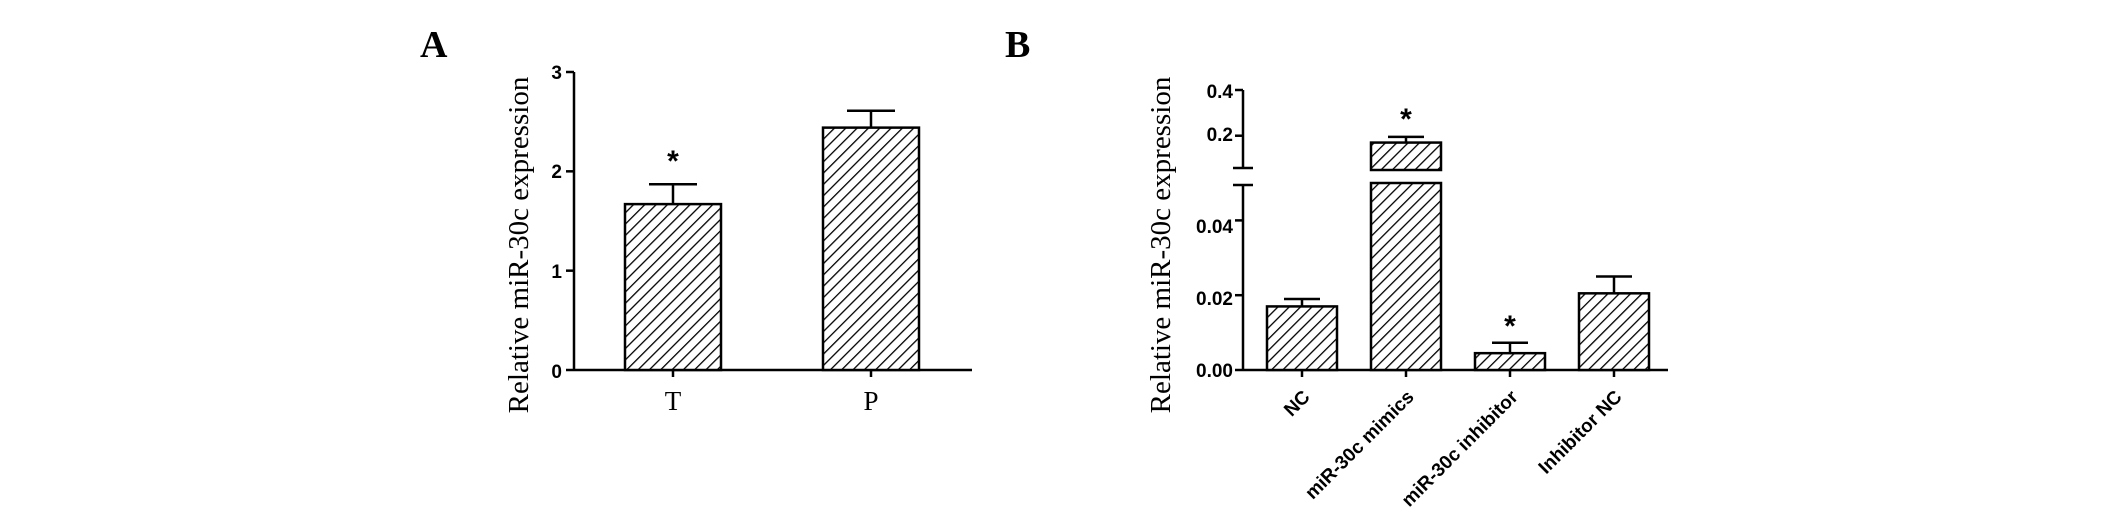 The width and height of the screenshot is (2126, 526). Describe the element at coordinates (870, 401) in the screenshot. I see `panel-a-x-tick-label: P` at that location.